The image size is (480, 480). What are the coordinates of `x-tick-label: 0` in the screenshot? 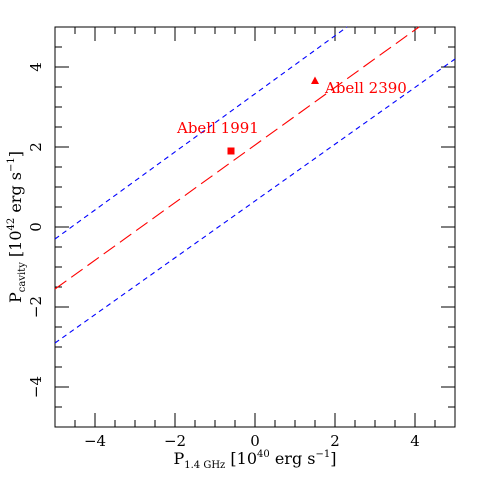 It's located at (255, 441).